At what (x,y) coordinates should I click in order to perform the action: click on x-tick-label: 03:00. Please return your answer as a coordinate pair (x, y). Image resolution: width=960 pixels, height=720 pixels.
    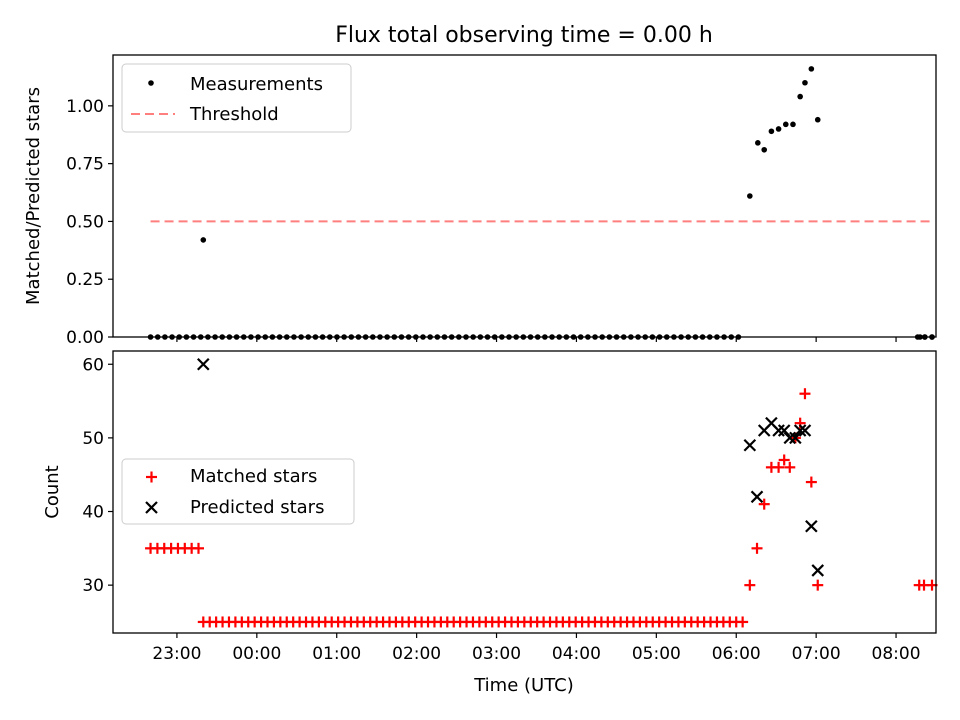
    Looking at the image, I should click on (496, 654).